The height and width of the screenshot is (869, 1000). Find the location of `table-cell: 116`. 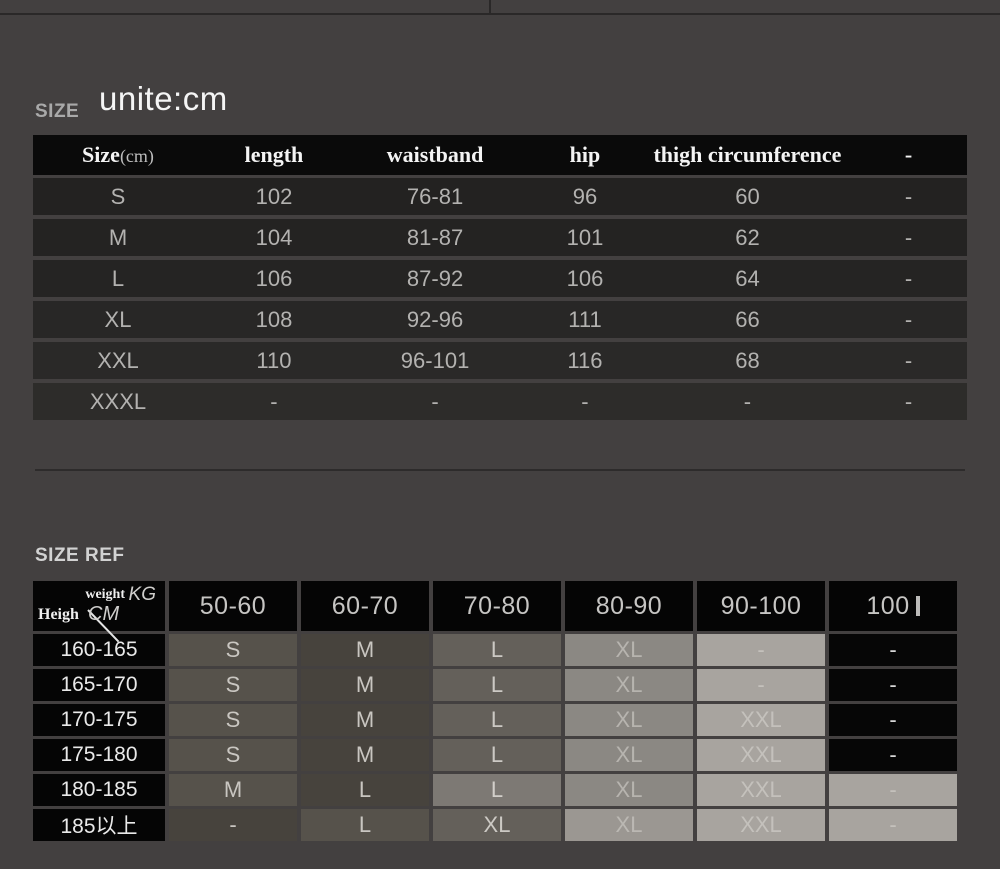

table-cell: 116 is located at coordinates (585, 360).